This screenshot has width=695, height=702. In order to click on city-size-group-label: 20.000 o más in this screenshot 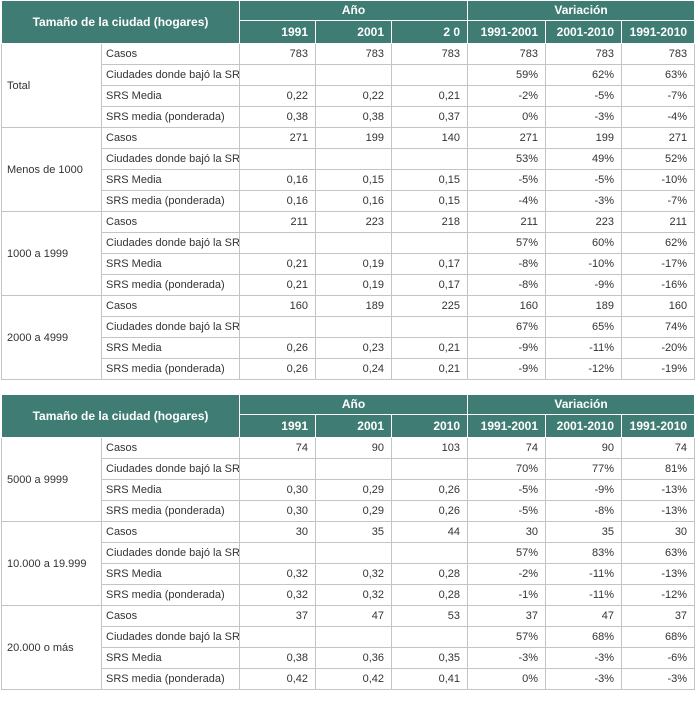, I will do `click(51, 647)`.